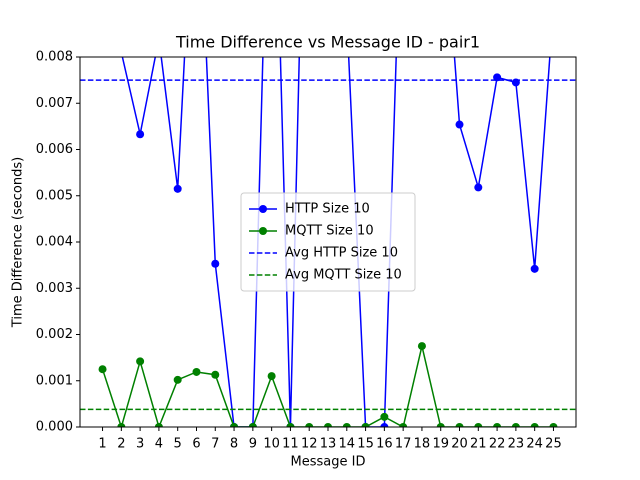 This screenshot has height=480, width=640. I want to click on x-tick-label: 19, so click(440, 444).